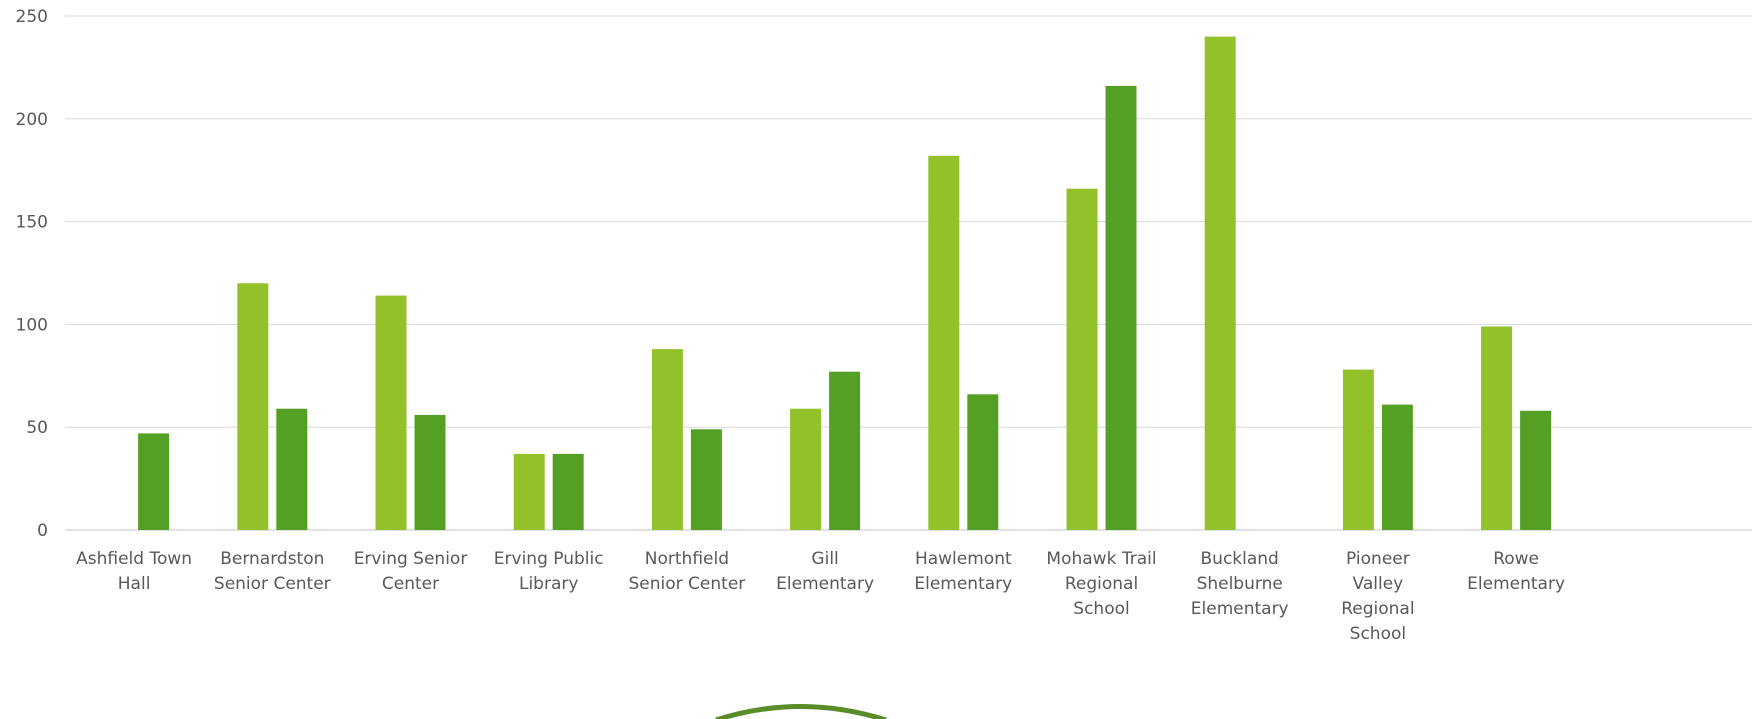 The width and height of the screenshot is (1752, 719). What do you see at coordinates (32, 17) in the screenshot?
I see `y-tick-label: 250` at bounding box center [32, 17].